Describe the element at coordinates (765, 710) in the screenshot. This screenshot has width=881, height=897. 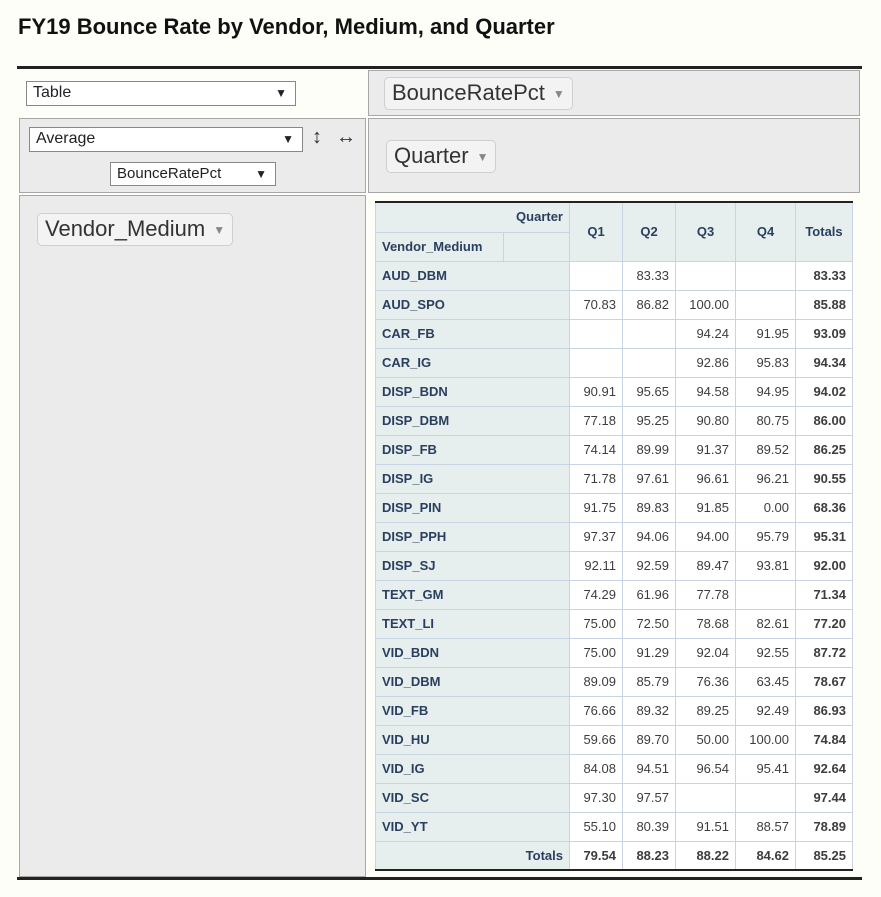
I see `table-cell: 92.49` at that location.